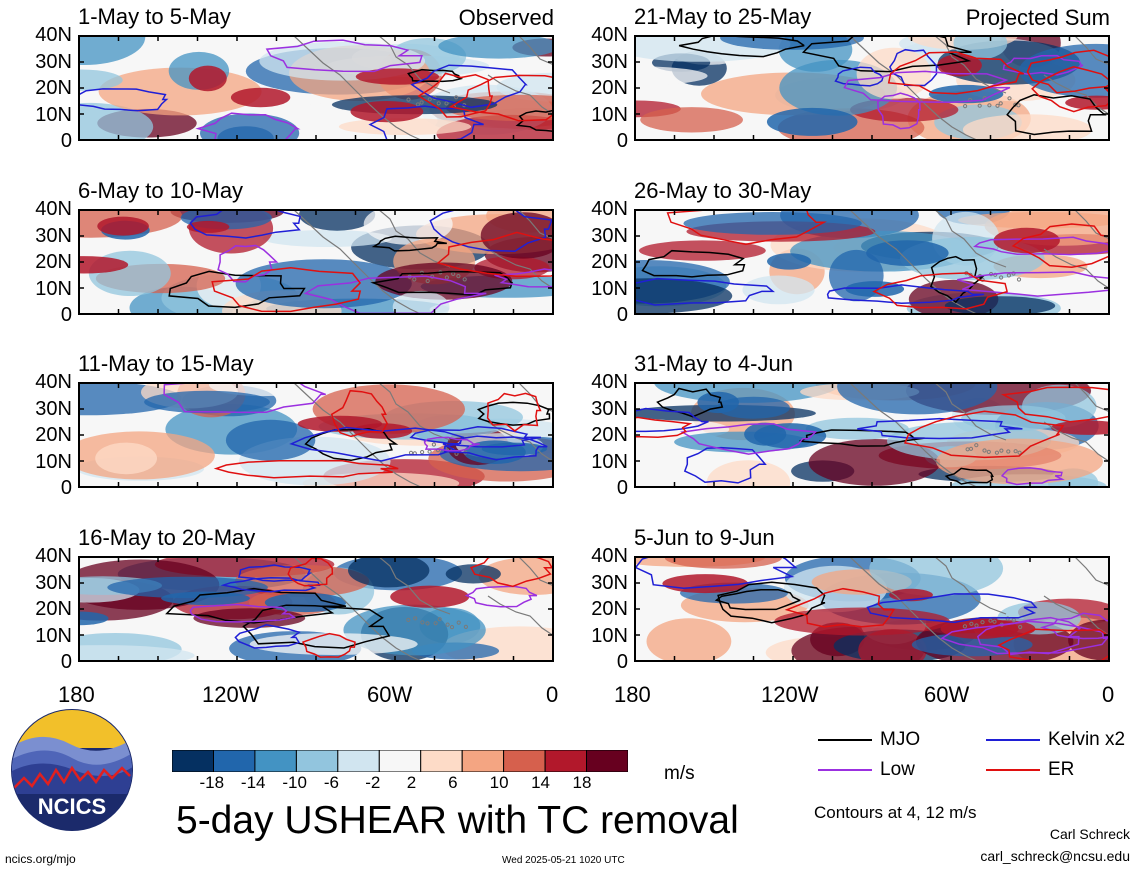 This screenshot has height=871, width=1135. I want to click on x-tick-right-120w: 120W, so click(790, 694).